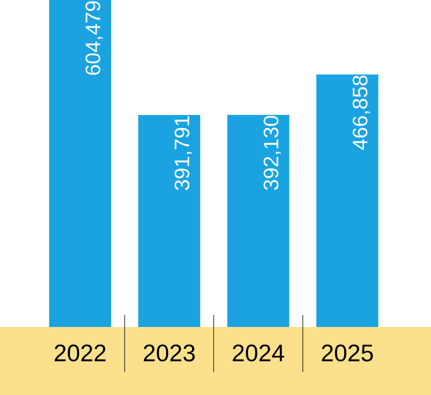  Describe the element at coordinates (169, 353) in the screenshot. I see `x-tick-label: 2023` at that location.